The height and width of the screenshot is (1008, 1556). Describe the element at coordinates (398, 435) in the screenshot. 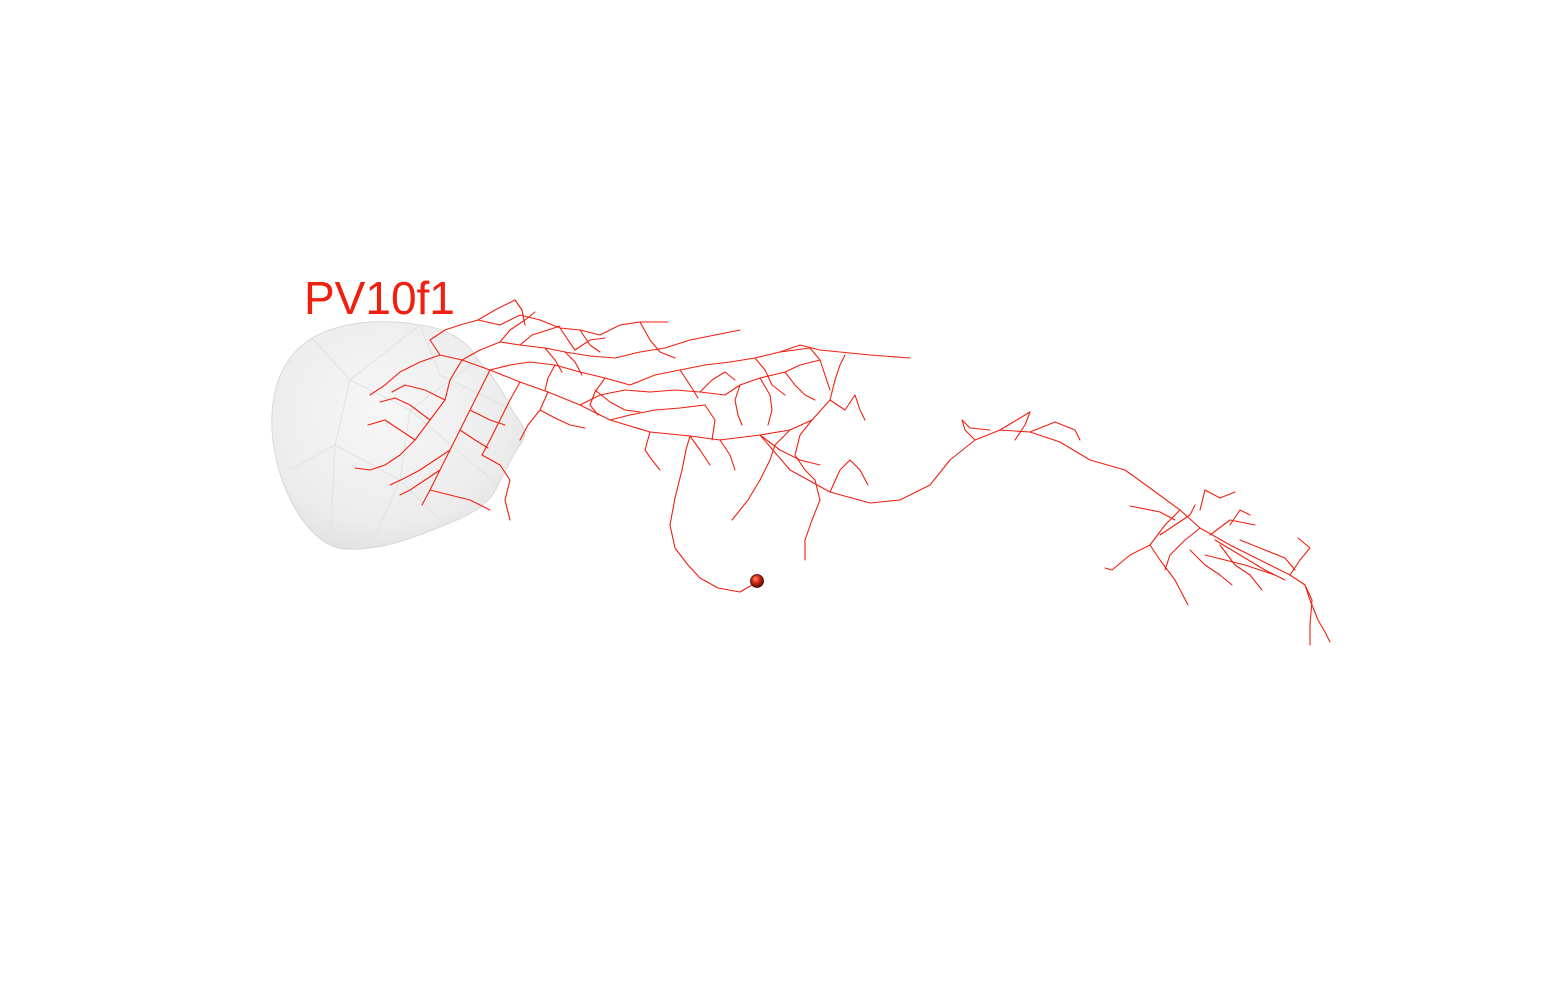

I see `neuropil-mesh` at that location.